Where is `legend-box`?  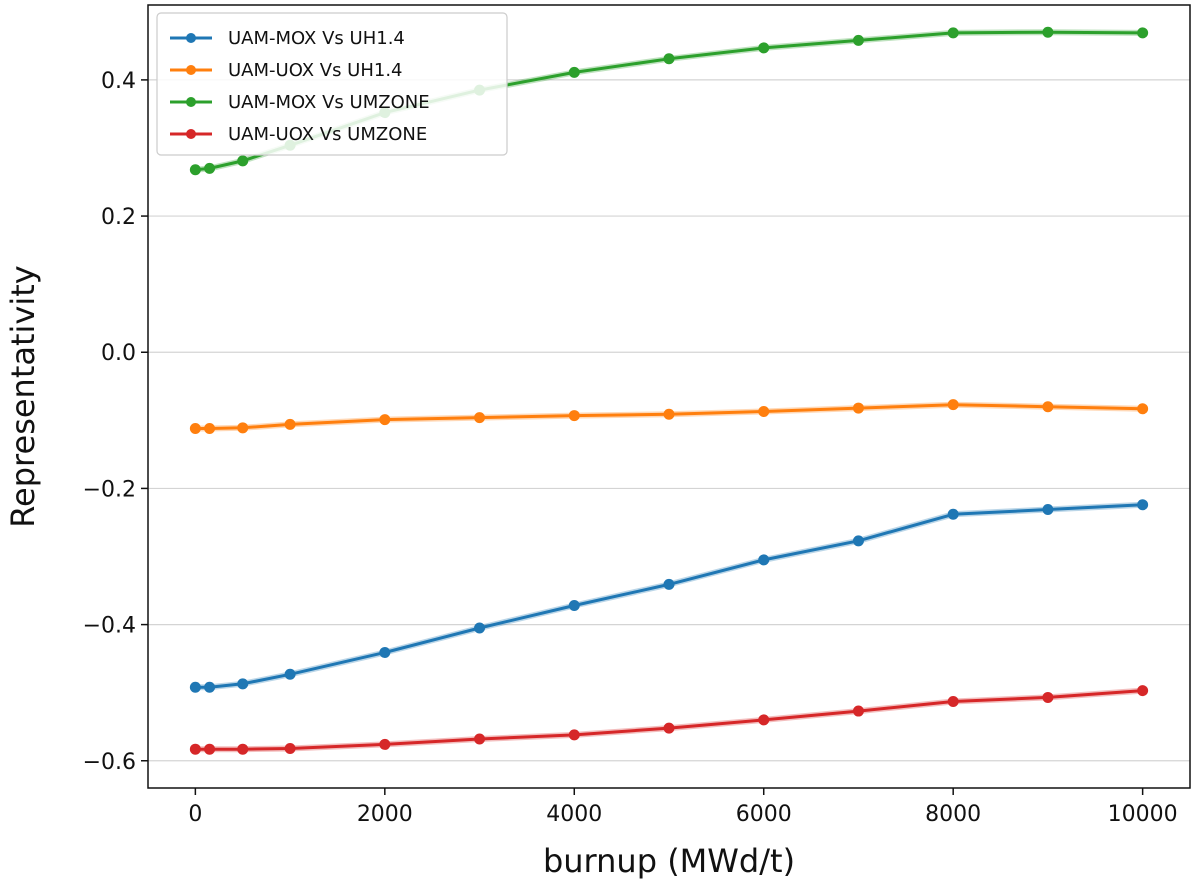 legend-box is located at coordinates (332, 84).